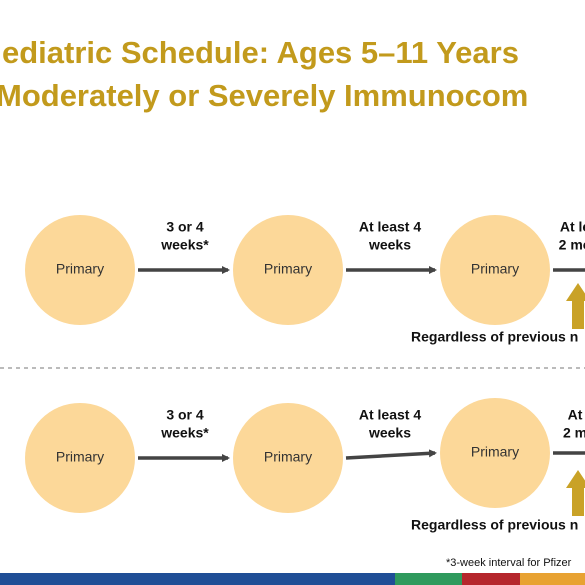  I want to click on footnote: *3-week interval for Pfizer, so click(509, 563).